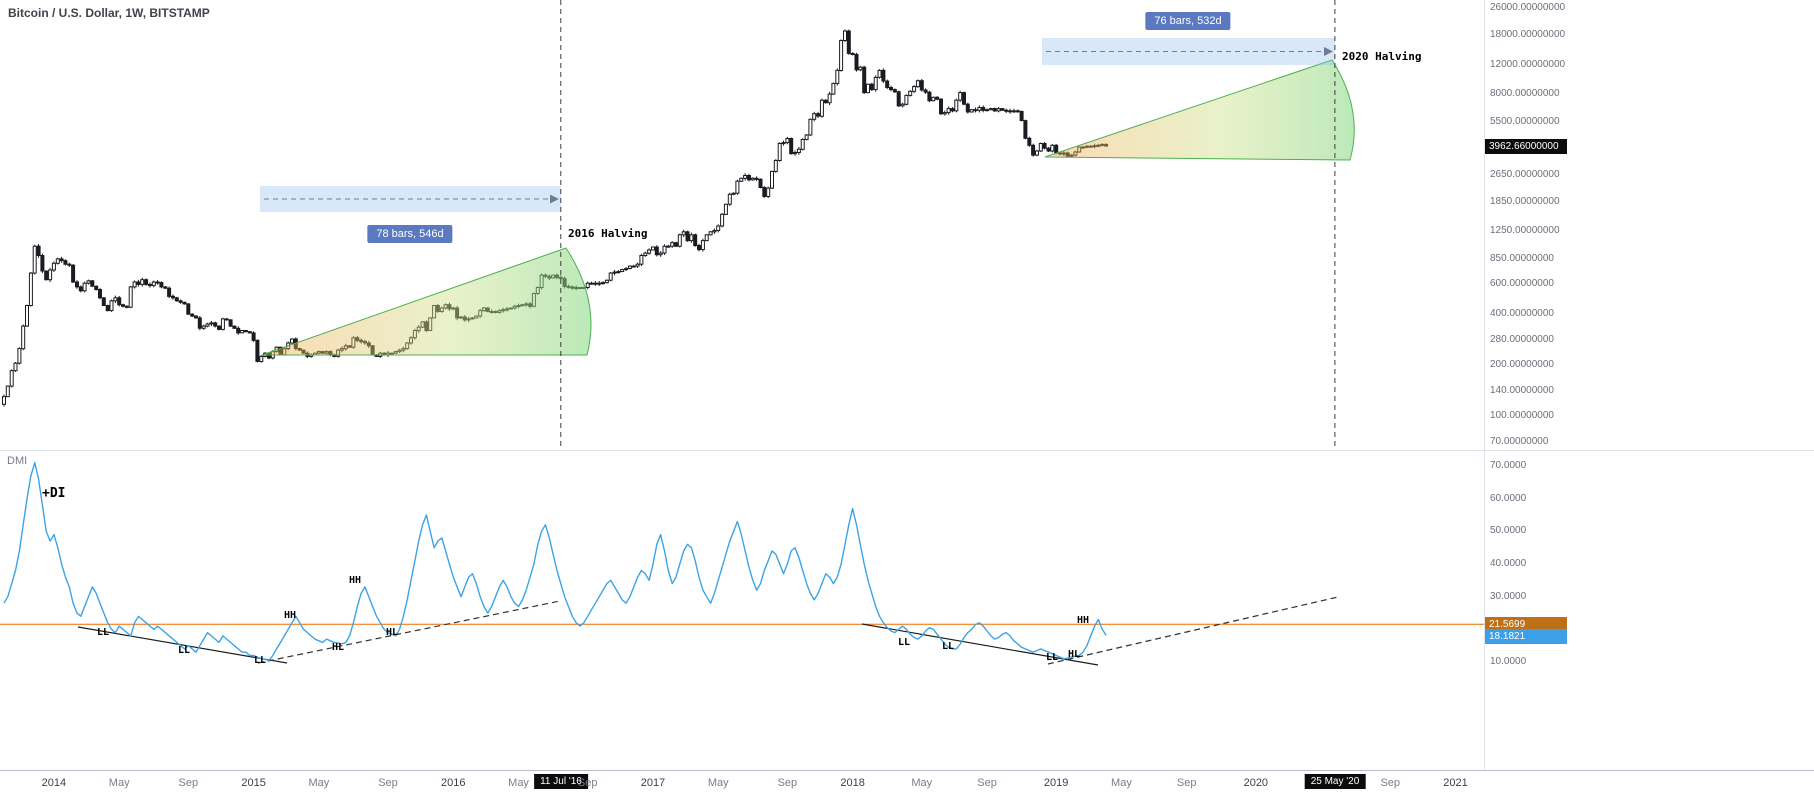  Describe the element at coordinates (17, 461) in the screenshot. I see `dmi-indicator-label: DMI` at that location.